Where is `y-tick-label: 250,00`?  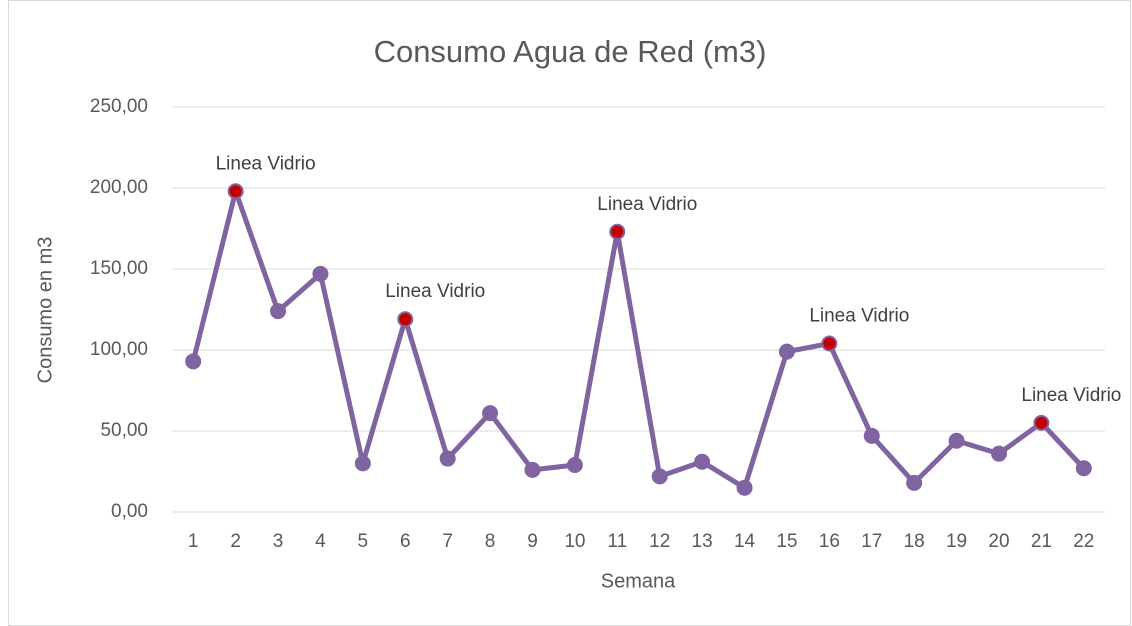
y-tick-label: 250,00 is located at coordinates (119, 106).